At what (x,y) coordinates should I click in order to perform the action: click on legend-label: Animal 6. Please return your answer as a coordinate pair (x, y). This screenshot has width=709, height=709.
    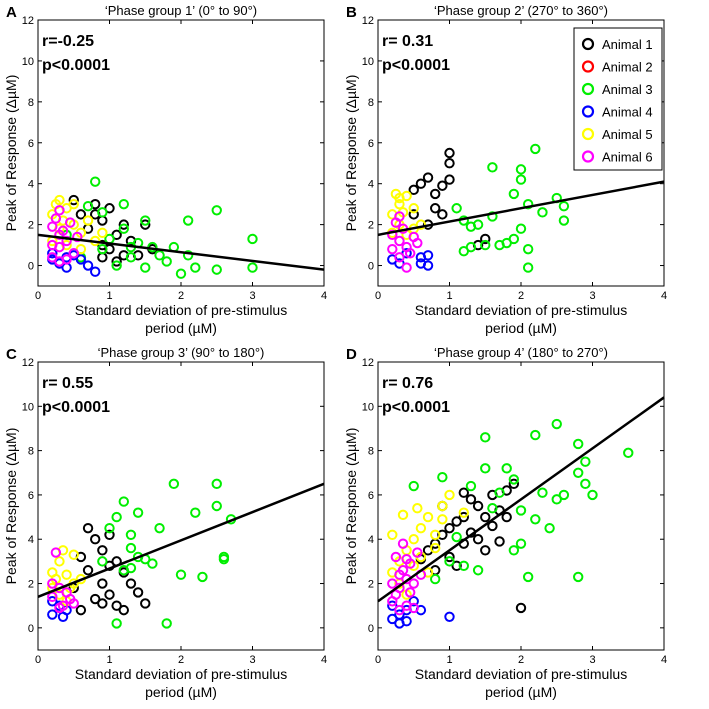
    Looking at the image, I should click on (627, 157).